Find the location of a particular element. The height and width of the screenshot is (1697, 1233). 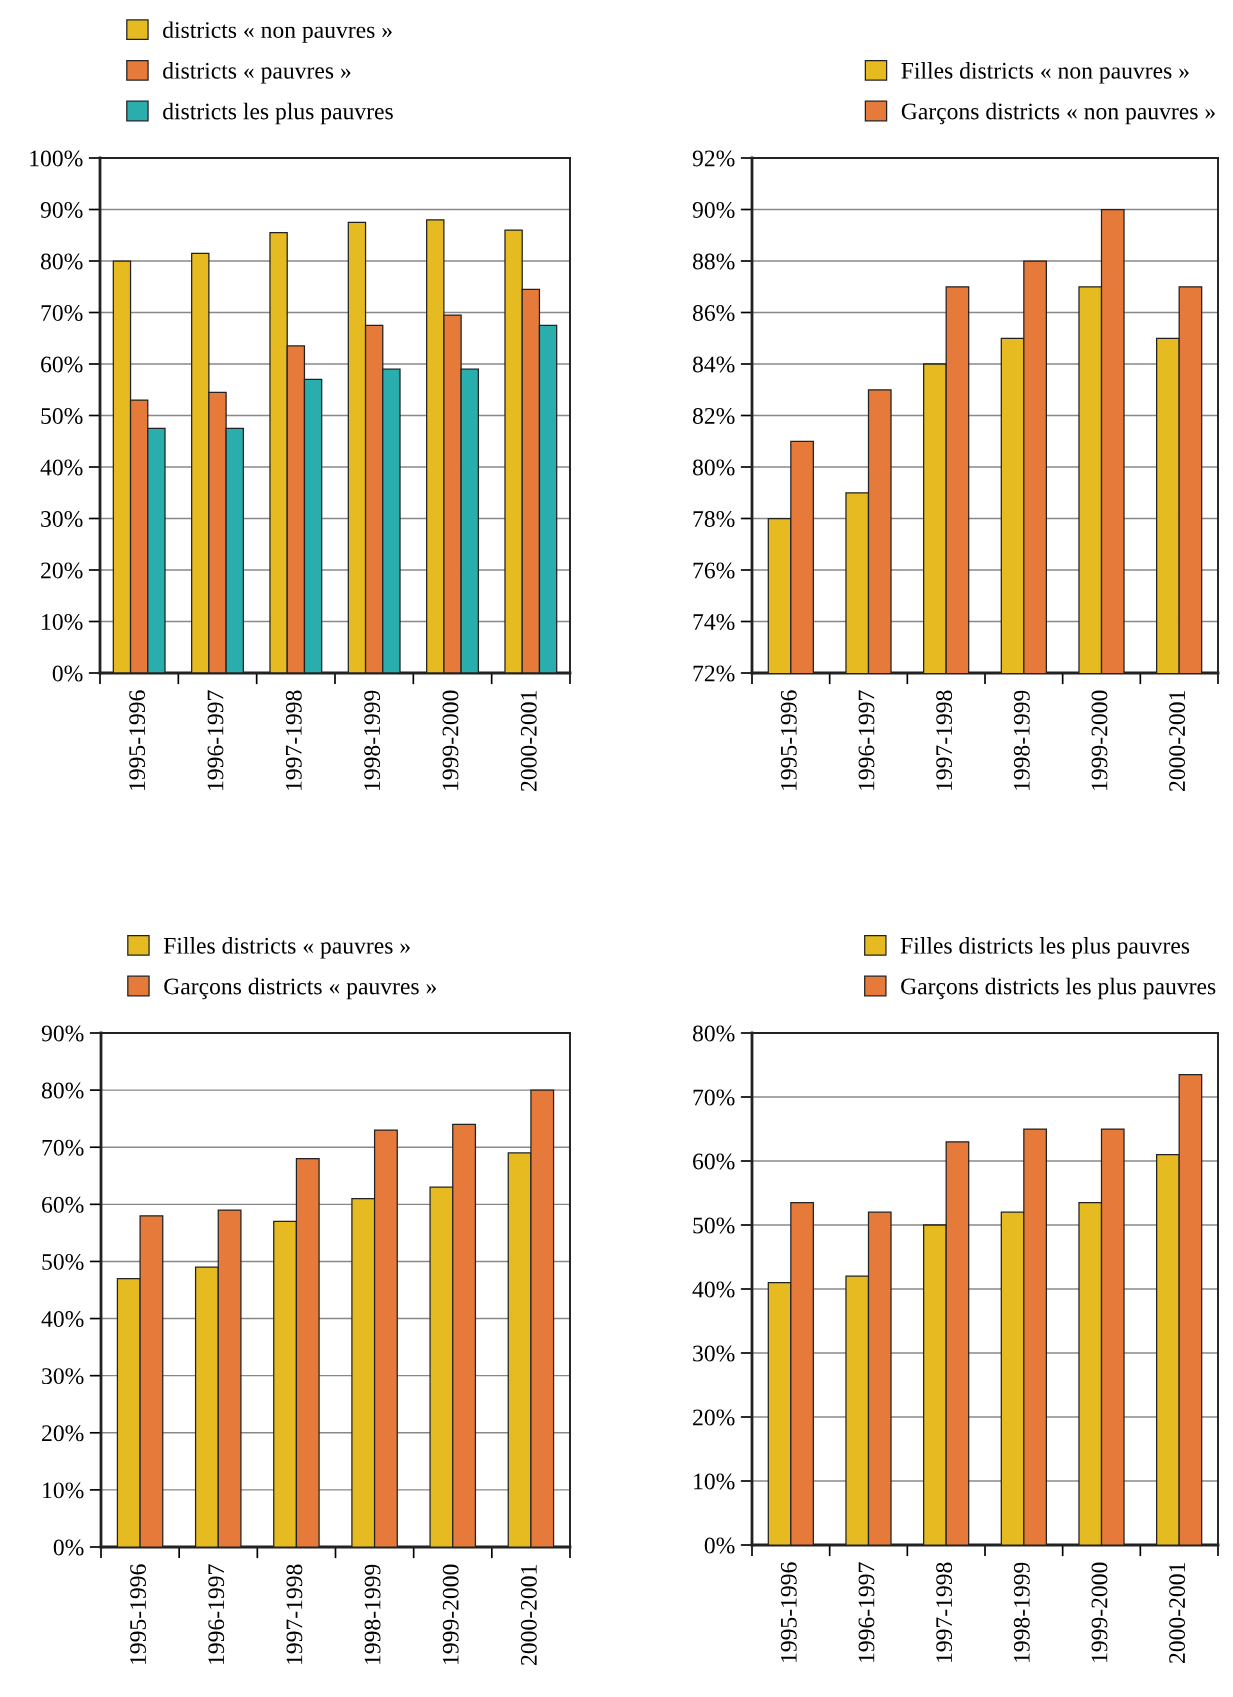

y-tick-label: 76% is located at coordinates (714, 570).